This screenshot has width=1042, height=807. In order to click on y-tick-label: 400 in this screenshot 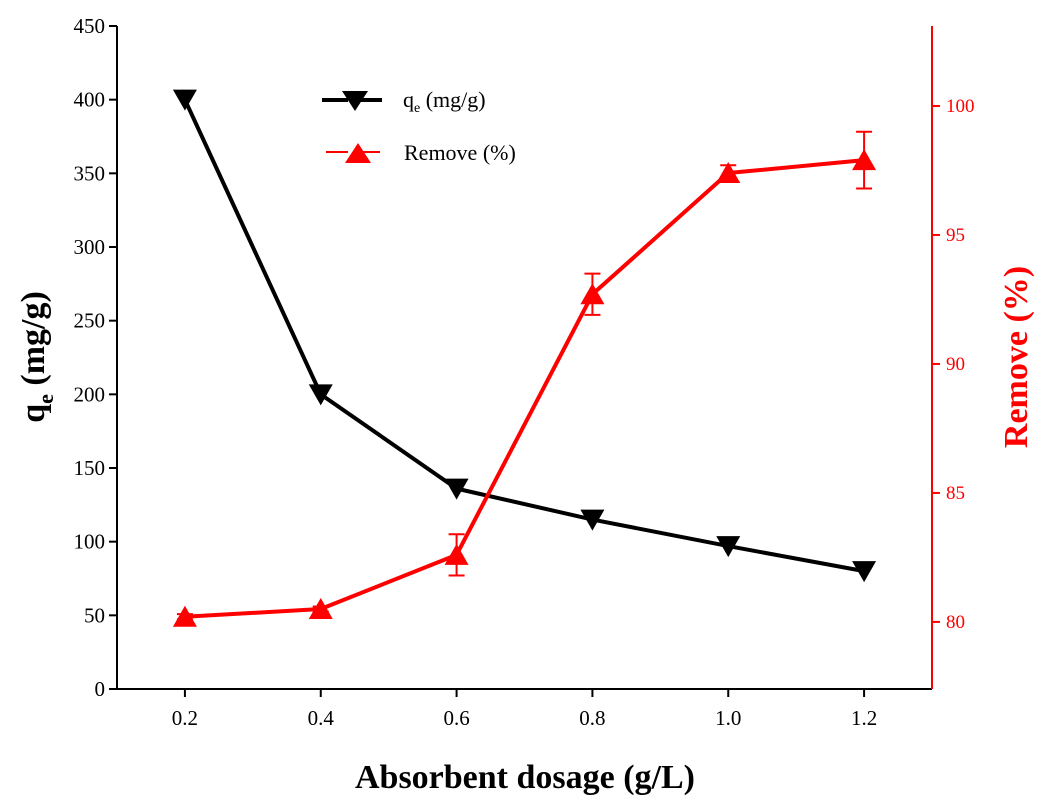, I will do `click(90, 100)`.